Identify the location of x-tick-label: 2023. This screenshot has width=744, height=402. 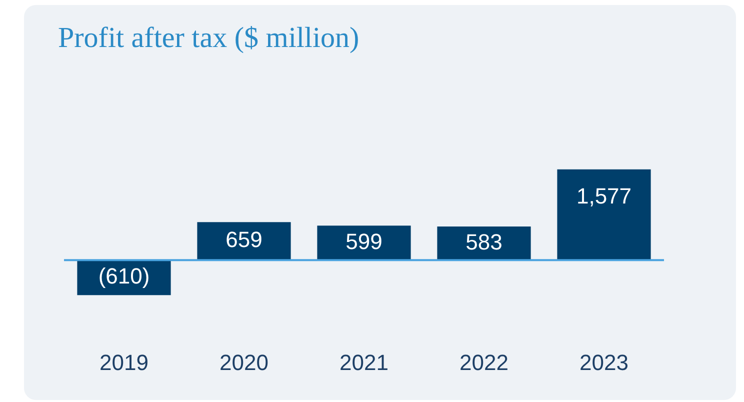
(604, 362).